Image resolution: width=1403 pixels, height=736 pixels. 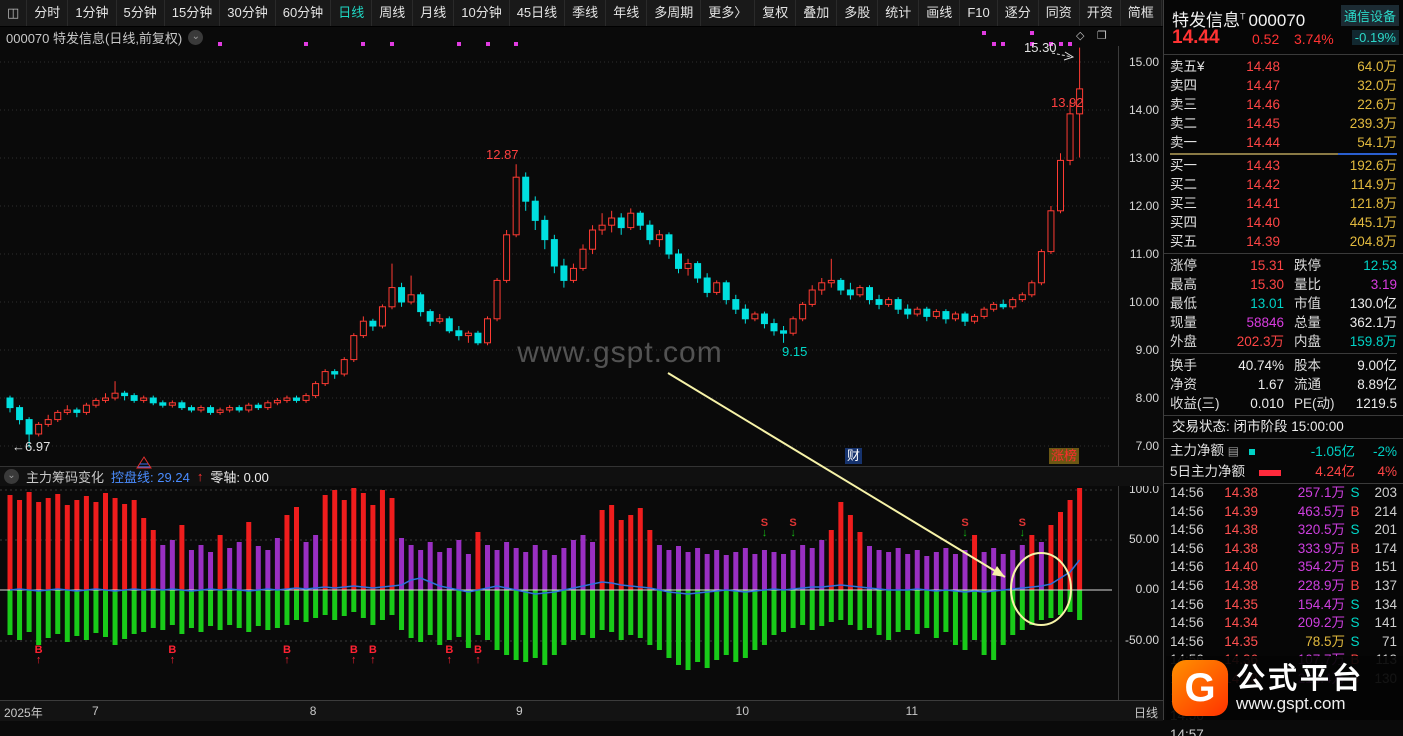 I want to click on buy-level-row: 买四 14.40 445.1万, so click(x=1283, y=222).